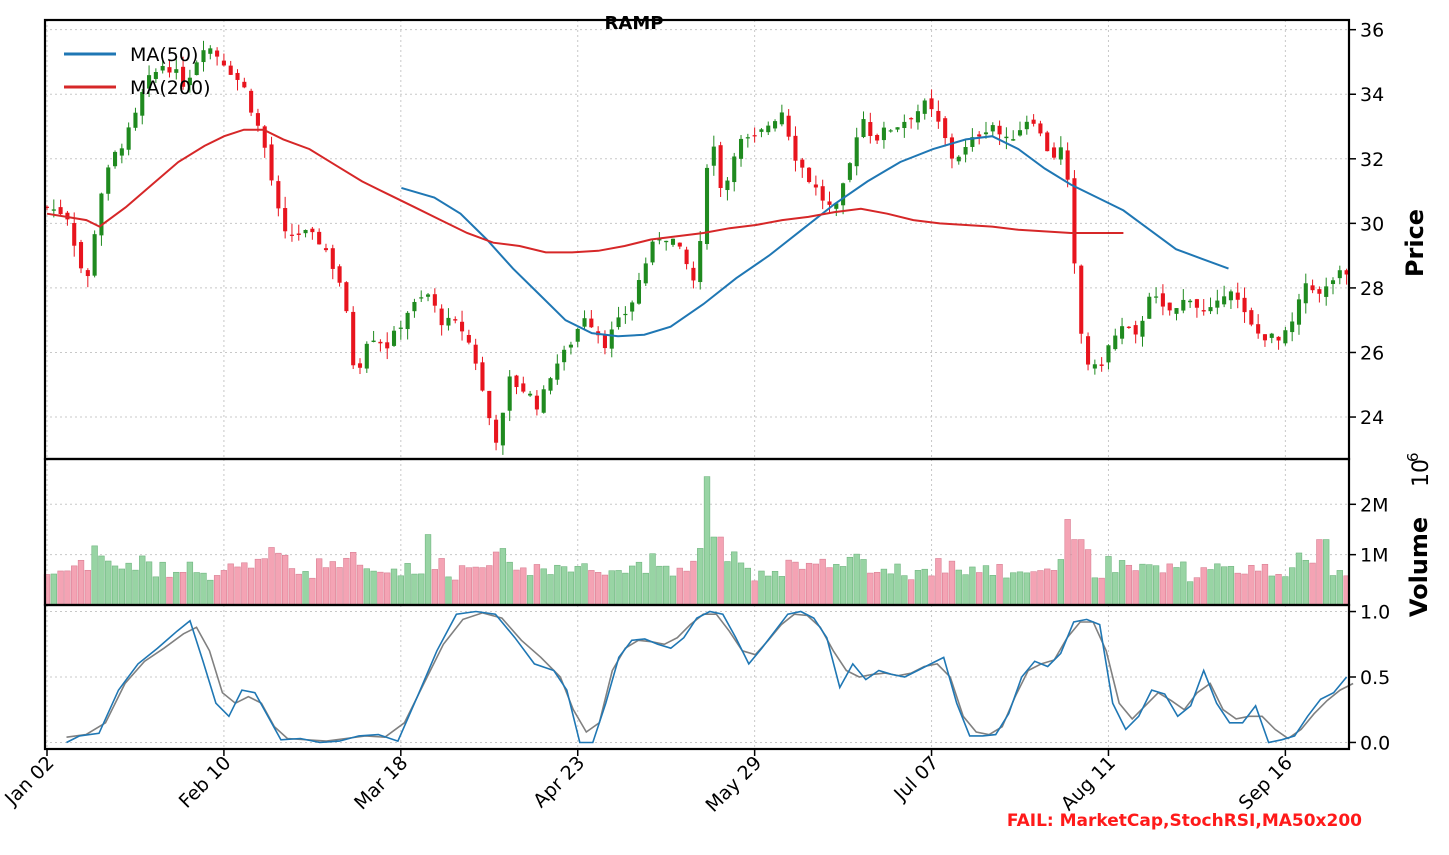  I want to click on price-ytick-label-6: 36, so click(1372, 31).